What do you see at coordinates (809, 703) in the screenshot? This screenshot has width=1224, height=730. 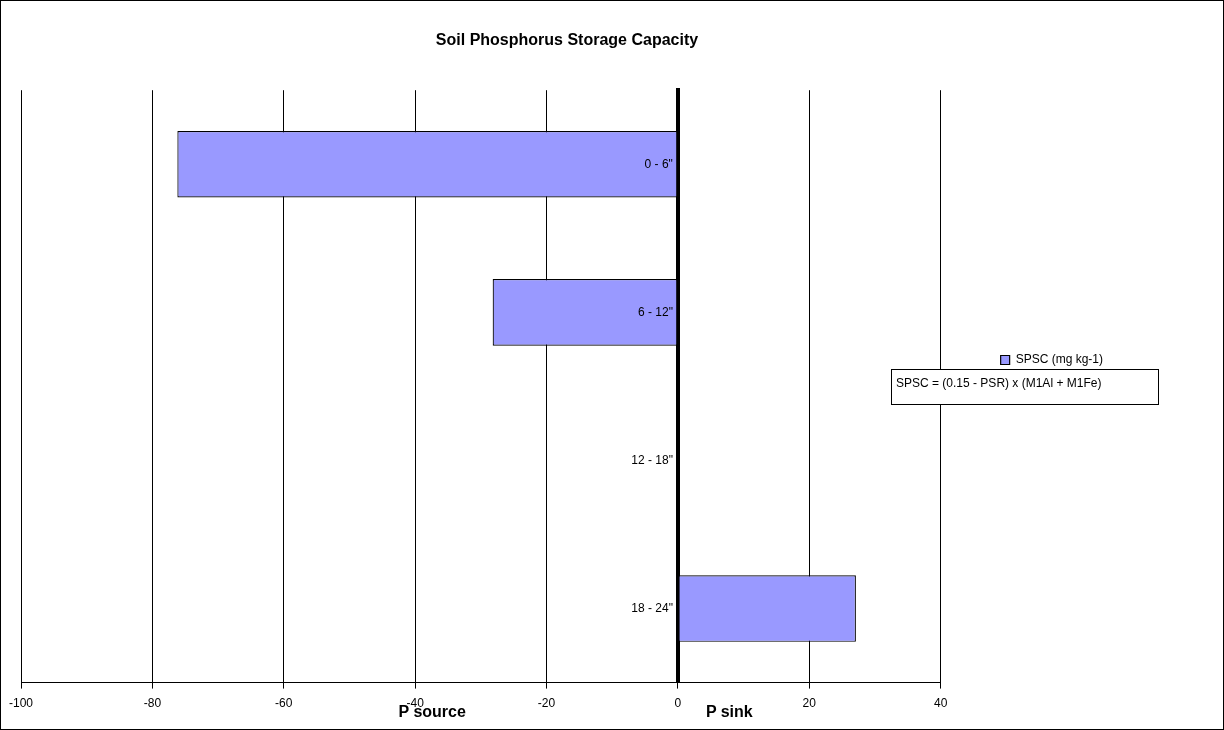 I see `x-tick-label: 20` at bounding box center [809, 703].